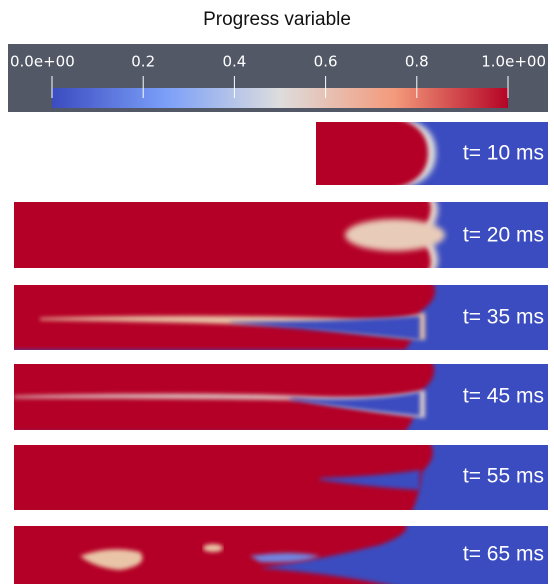  Describe the element at coordinates (234, 62) in the screenshot. I see `colorbar-tick-label: 0.4` at that location.